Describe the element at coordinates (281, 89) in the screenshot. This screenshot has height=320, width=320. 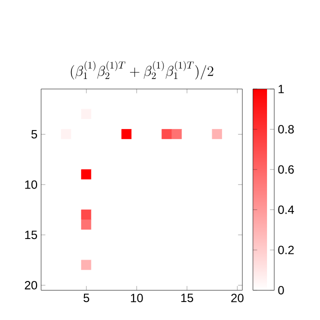
I see `color-bar-label: 1` at that location.